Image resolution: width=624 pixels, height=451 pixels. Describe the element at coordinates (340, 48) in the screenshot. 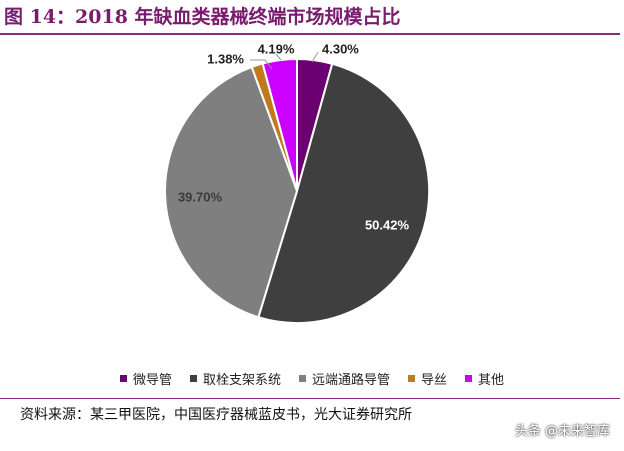

I see `slice-label: 4.30%` at that location.